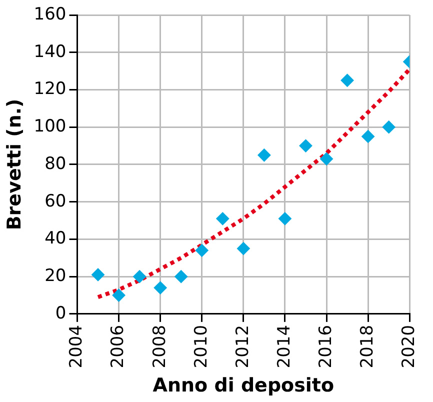  What do you see at coordinates (326, 346) in the screenshot?
I see `x-tick-label: 2016` at bounding box center [326, 346].